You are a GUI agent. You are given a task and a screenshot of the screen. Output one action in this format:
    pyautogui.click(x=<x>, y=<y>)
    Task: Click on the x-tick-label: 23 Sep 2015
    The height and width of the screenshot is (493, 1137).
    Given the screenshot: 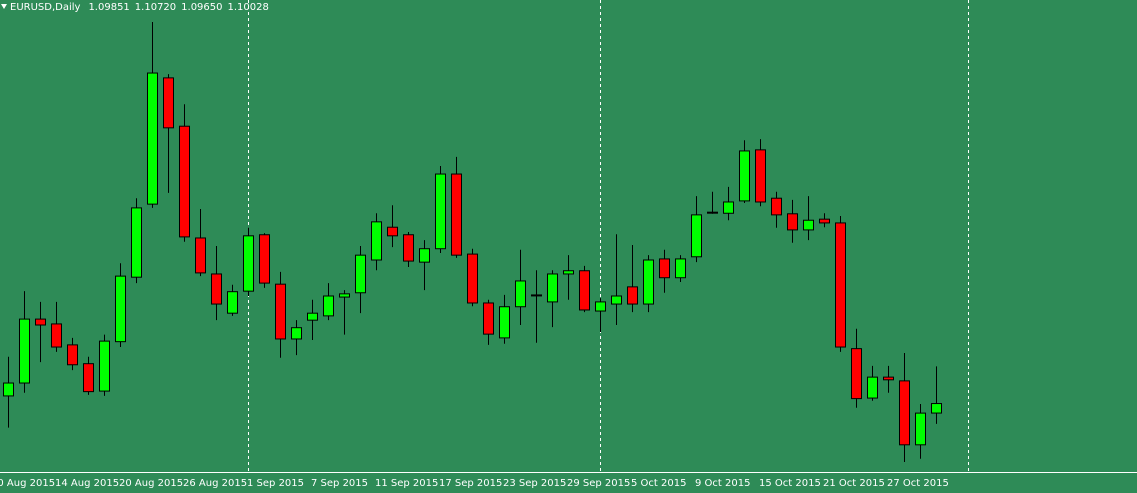 What is the action you would take?
    pyautogui.click(x=534, y=483)
    